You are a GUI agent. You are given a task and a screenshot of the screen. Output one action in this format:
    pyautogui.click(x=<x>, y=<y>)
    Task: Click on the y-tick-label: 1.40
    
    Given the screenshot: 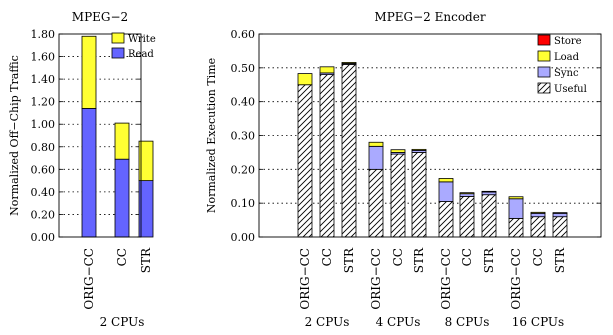 What is the action you would take?
    pyautogui.click(x=43, y=79)
    